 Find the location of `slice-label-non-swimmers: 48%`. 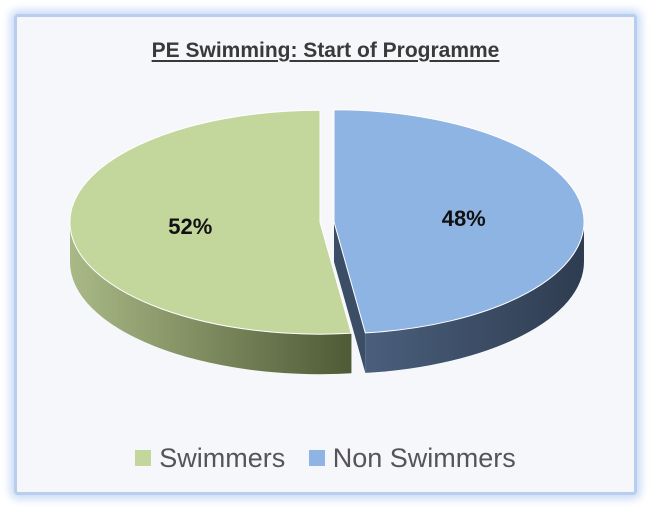

slice-label-non-swimmers: 48% is located at coordinates (464, 218).